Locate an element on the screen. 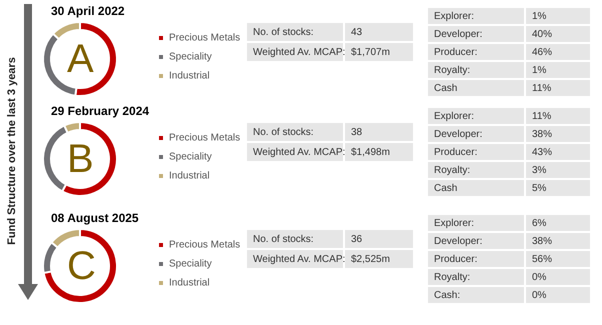 Image resolution: width=602 pixels, height=325 pixels. text: $1,498m is located at coordinates (379, 152).